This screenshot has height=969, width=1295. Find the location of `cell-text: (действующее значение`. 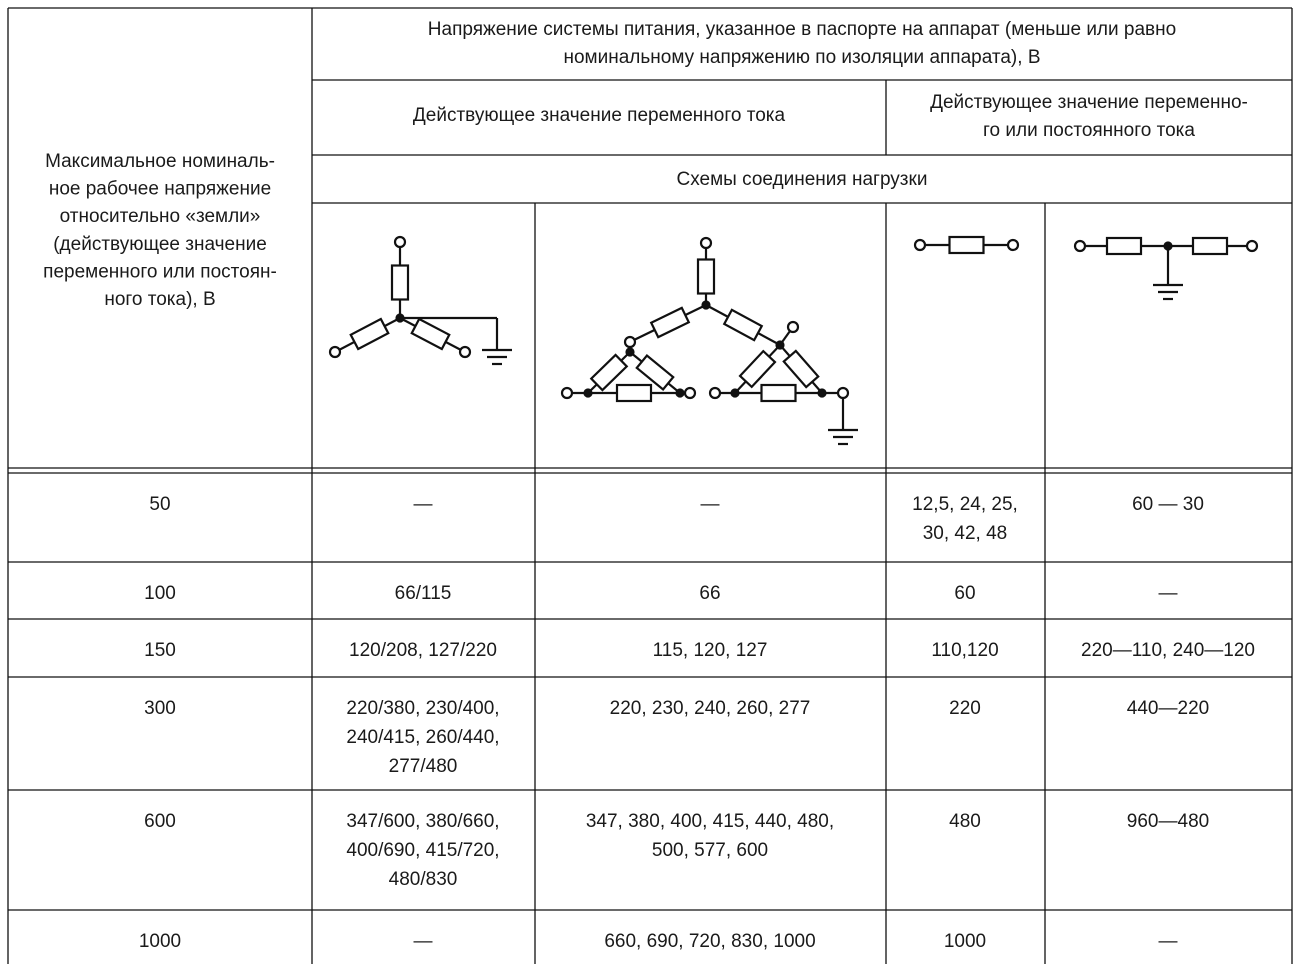

cell-text: (действующее значение is located at coordinates (160, 244).